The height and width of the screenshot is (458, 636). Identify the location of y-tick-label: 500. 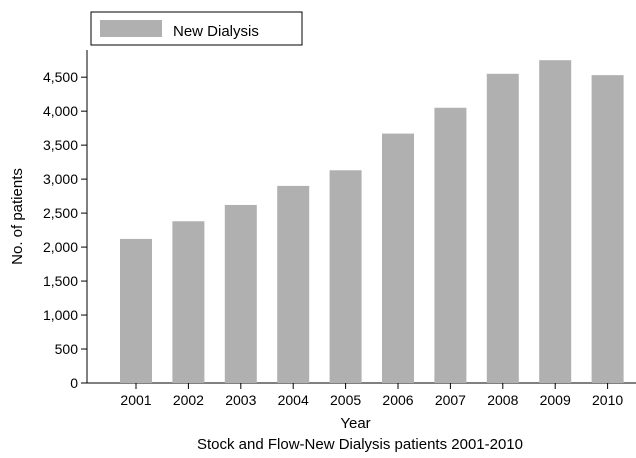
(67, 349).